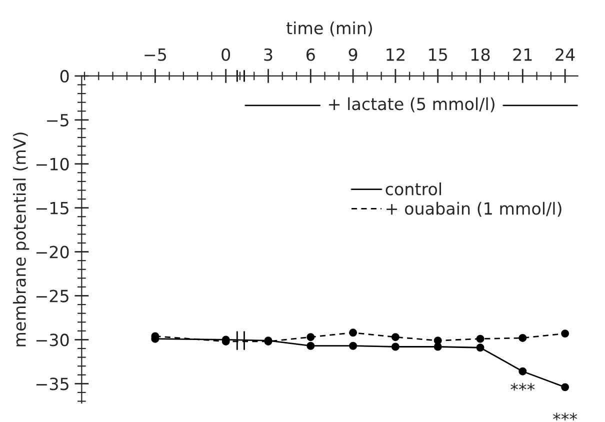 This screenshot has width=605, height=422. Describe the element at coordinates (395, 54) in the screenshot. I see `x-tick-label: 12` at that location.